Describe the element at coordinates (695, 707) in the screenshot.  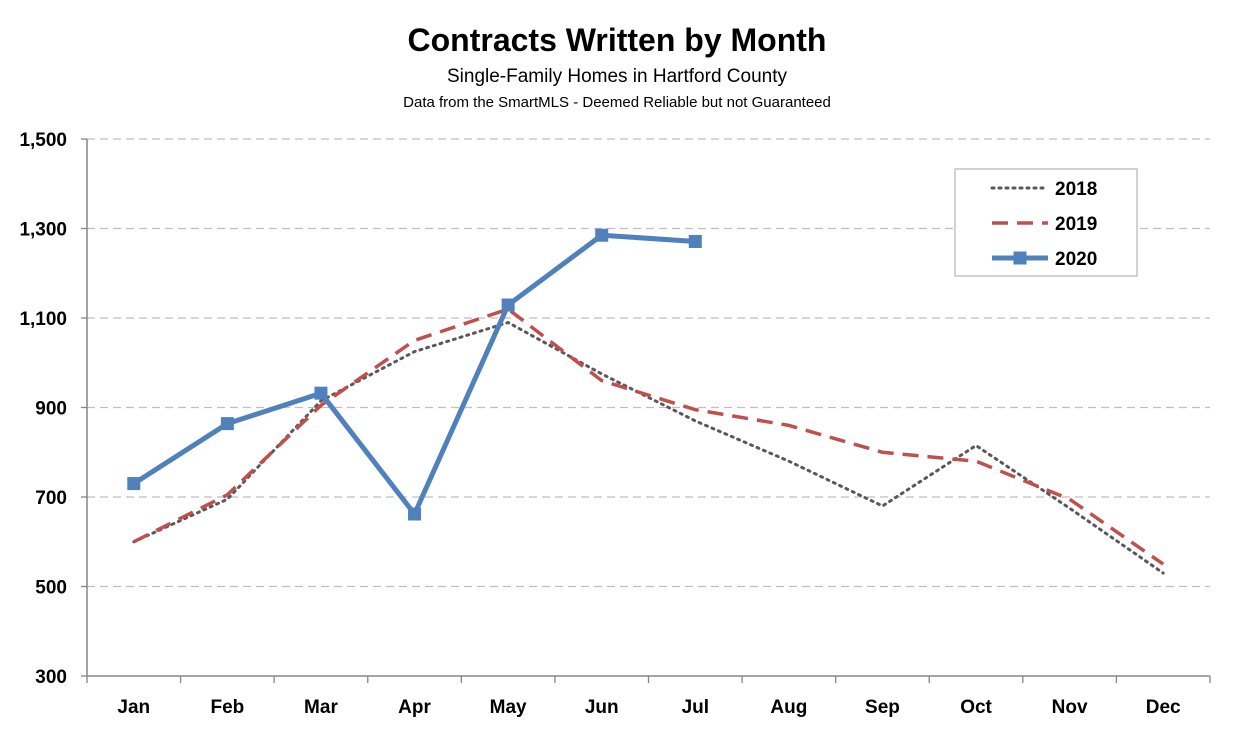
I see `x-tick-label: Jul` at that location.